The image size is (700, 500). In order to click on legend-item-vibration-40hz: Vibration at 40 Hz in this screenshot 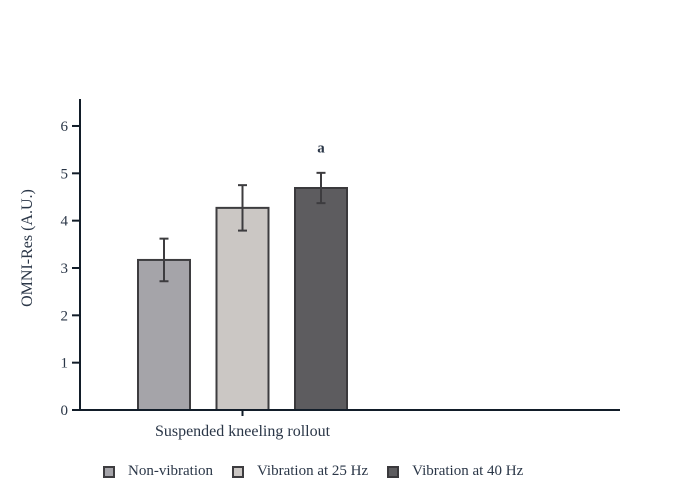, I will do `click(455, 471)`.